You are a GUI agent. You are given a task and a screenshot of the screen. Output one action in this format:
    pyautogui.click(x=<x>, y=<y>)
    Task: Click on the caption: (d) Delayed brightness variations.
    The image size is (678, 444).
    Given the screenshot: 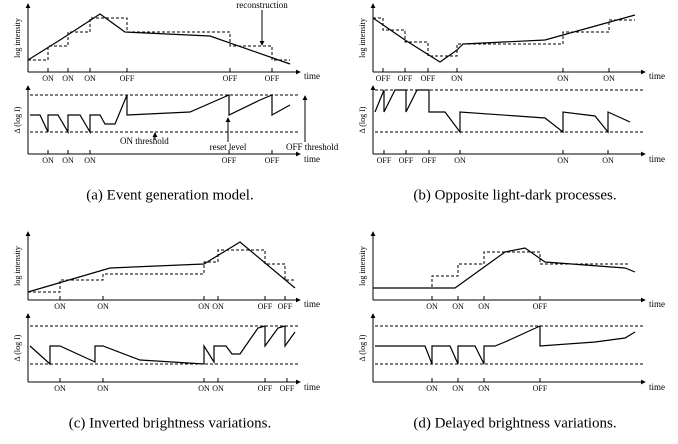 What is the action you would take?
    pyautogui.click(x=514, y=423)
    